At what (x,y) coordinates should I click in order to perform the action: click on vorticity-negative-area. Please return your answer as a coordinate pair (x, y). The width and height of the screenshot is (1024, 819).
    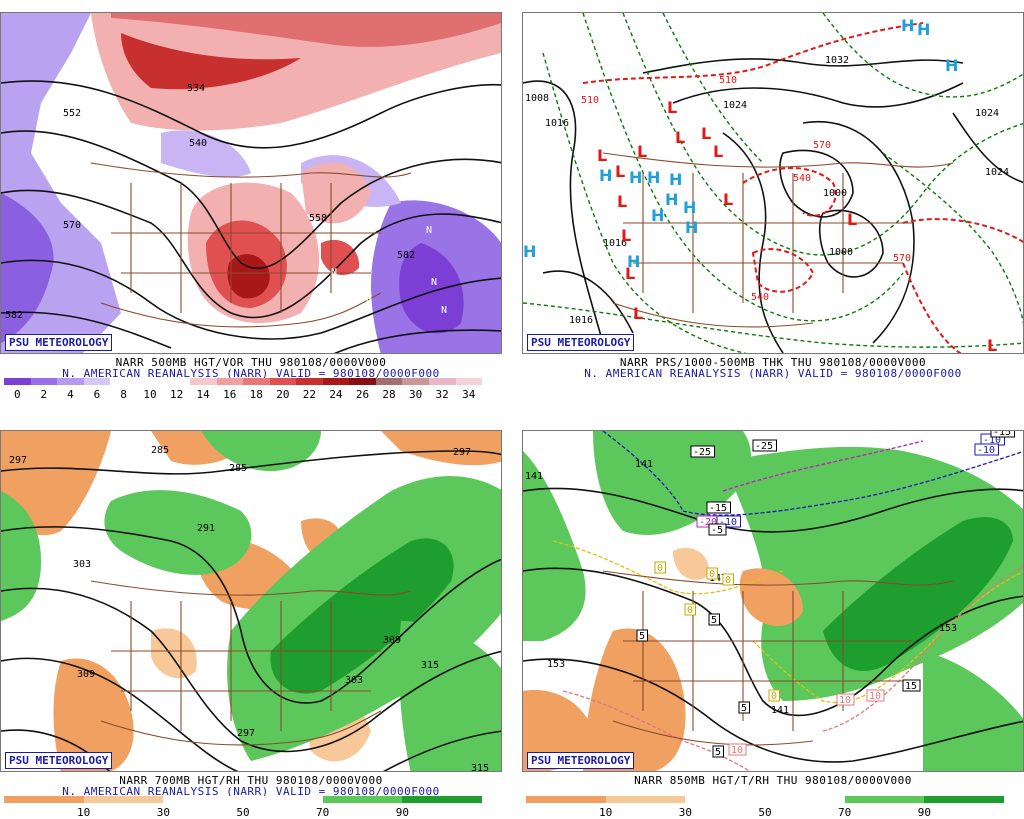
    Looking at the image, I should click on (27, 268).